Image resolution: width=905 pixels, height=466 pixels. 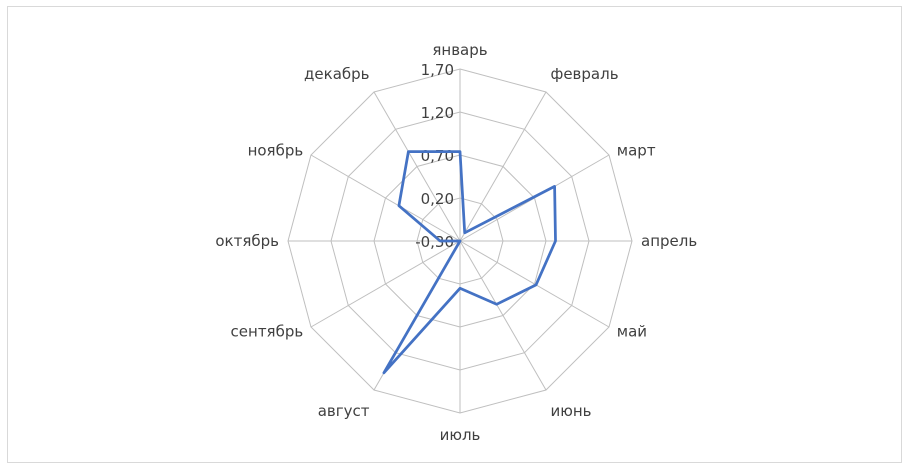 What do you see at coordinates (247, 241) in the screenshot?
I see `category-label: октябрь` at bounding box center [247, 241].